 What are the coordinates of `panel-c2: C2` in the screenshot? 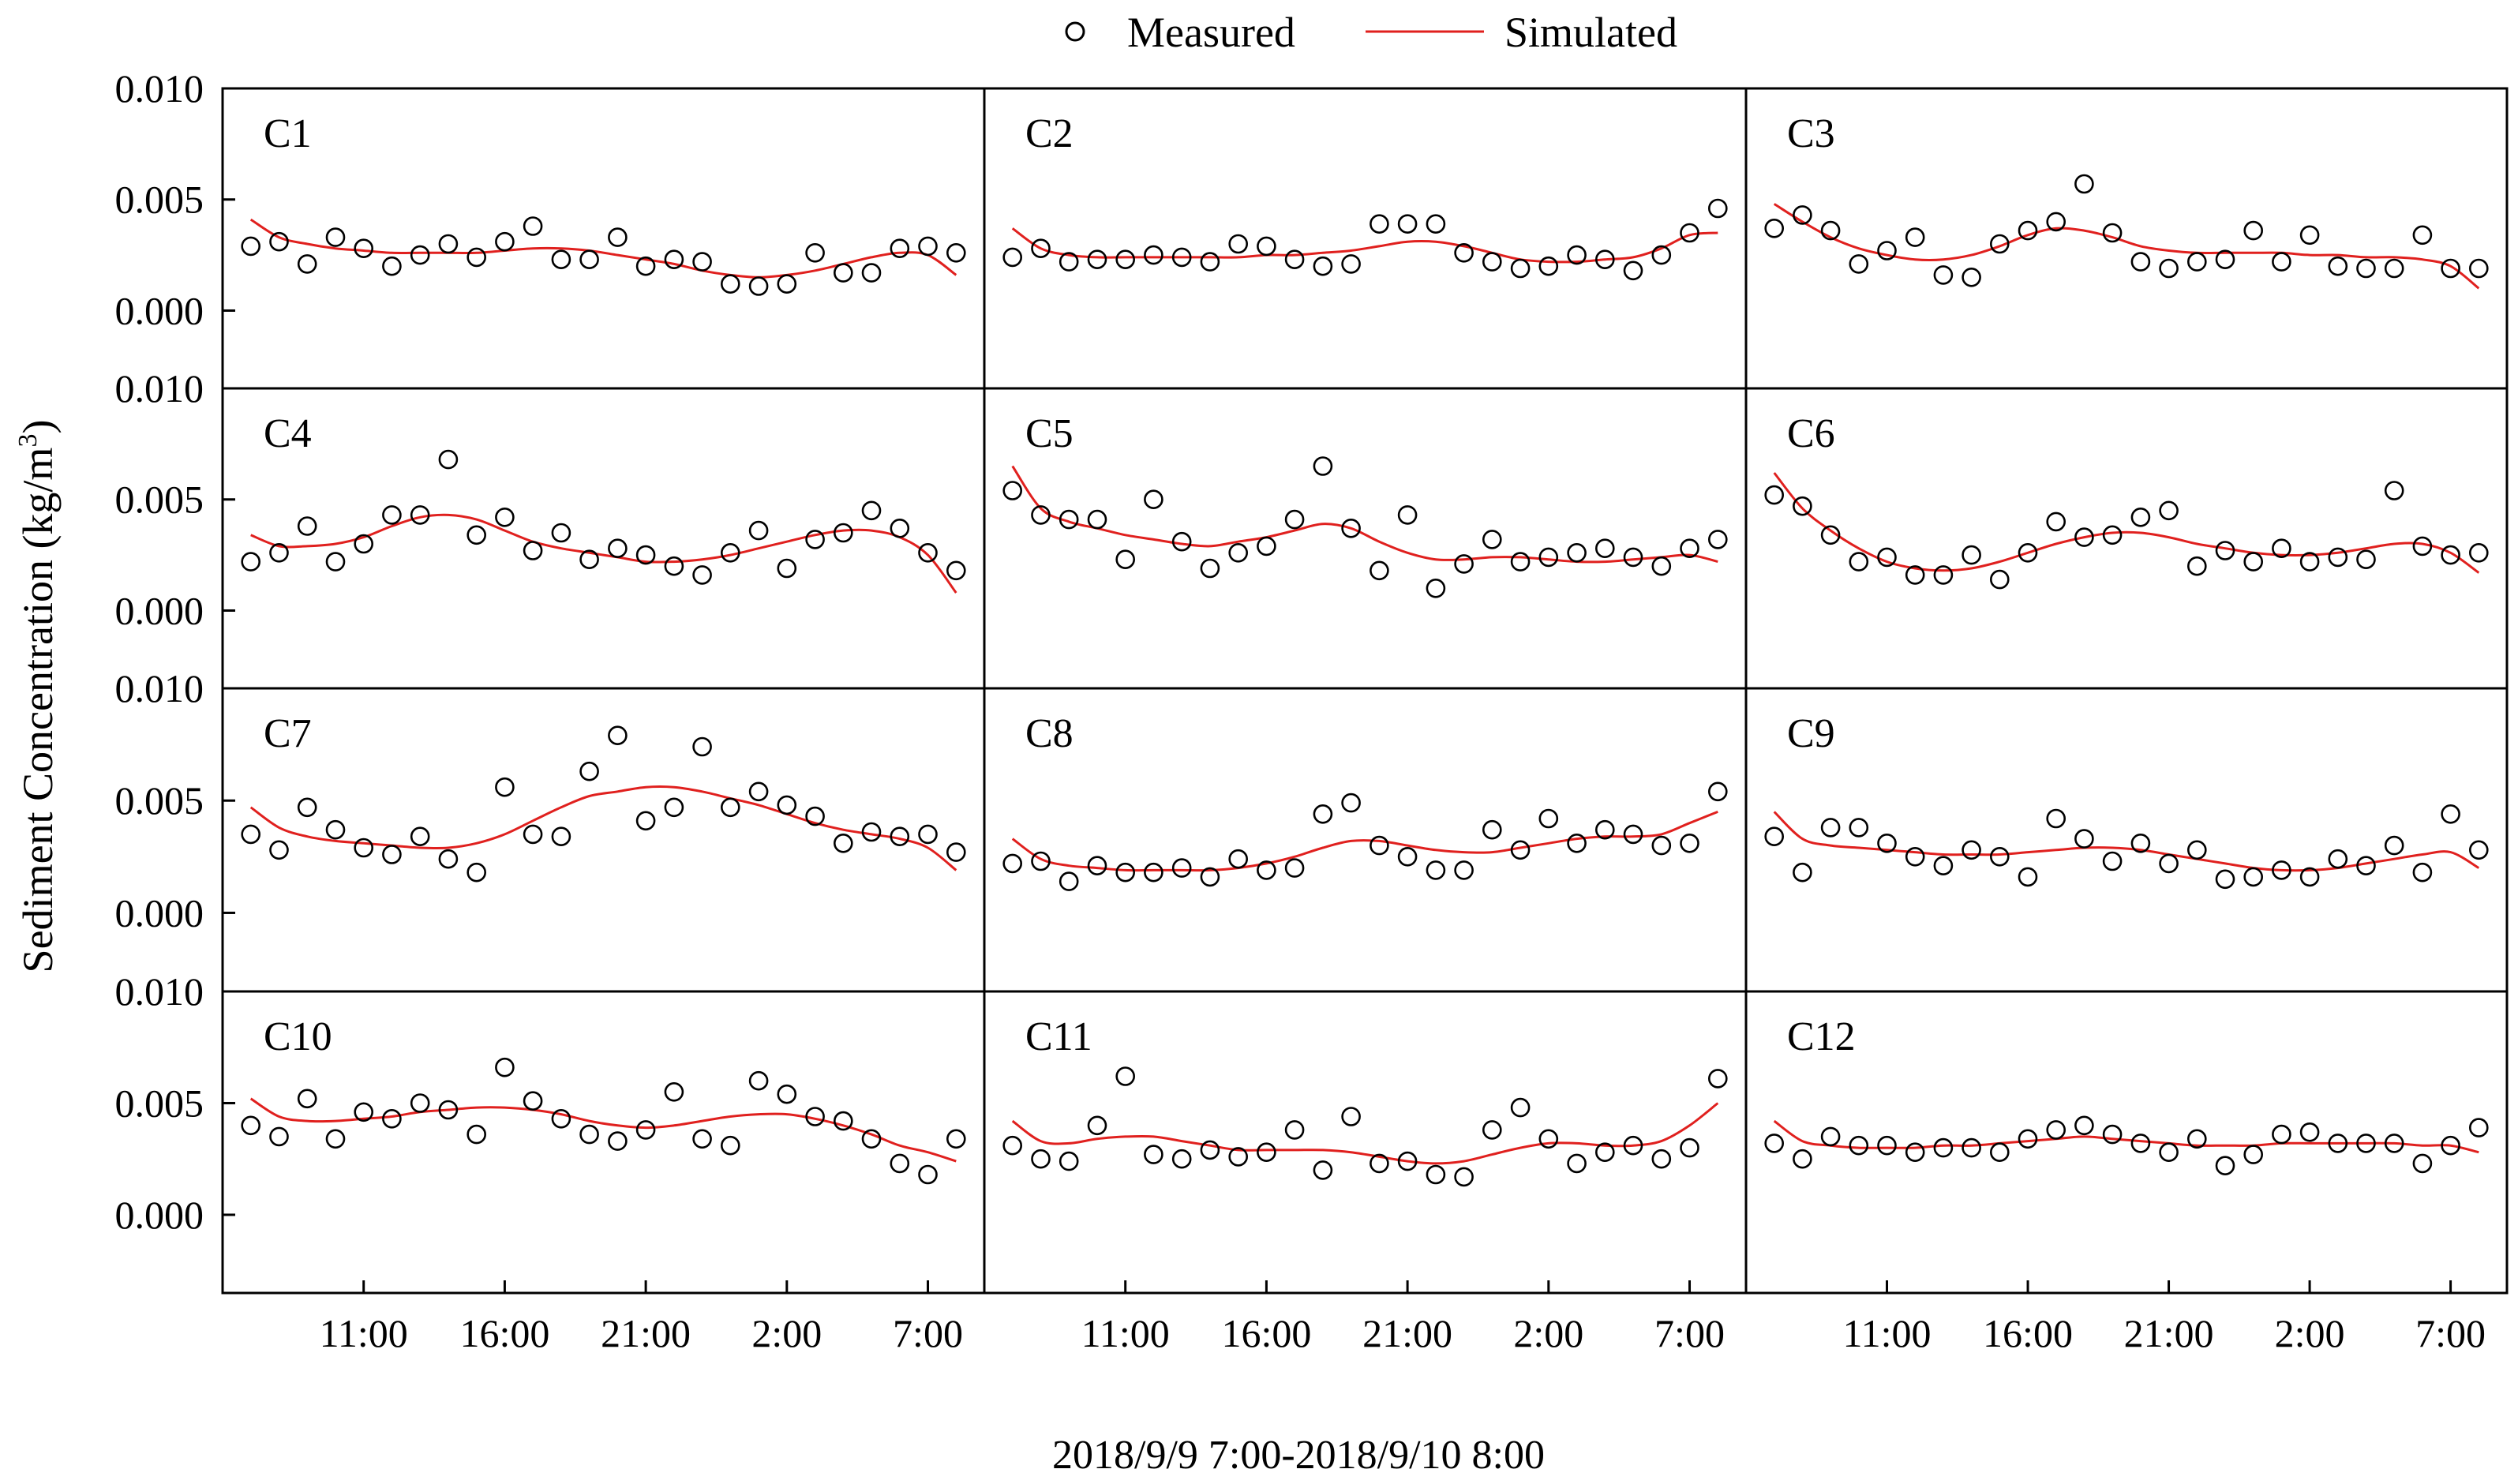 It's located at (1365, 238).